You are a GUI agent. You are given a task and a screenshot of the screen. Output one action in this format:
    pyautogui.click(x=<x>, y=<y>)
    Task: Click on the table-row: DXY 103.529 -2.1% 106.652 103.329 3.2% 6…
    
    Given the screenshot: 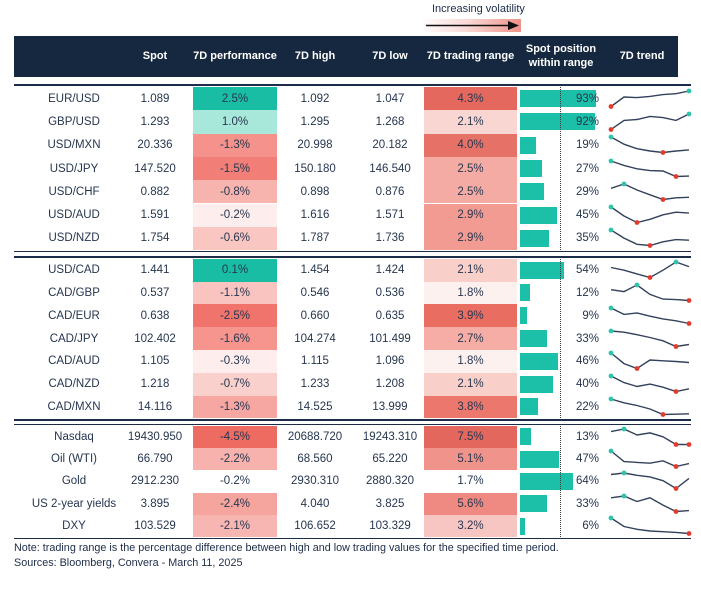 What is the action you would take?
    pyautogui.click(x=350, y=526)
    